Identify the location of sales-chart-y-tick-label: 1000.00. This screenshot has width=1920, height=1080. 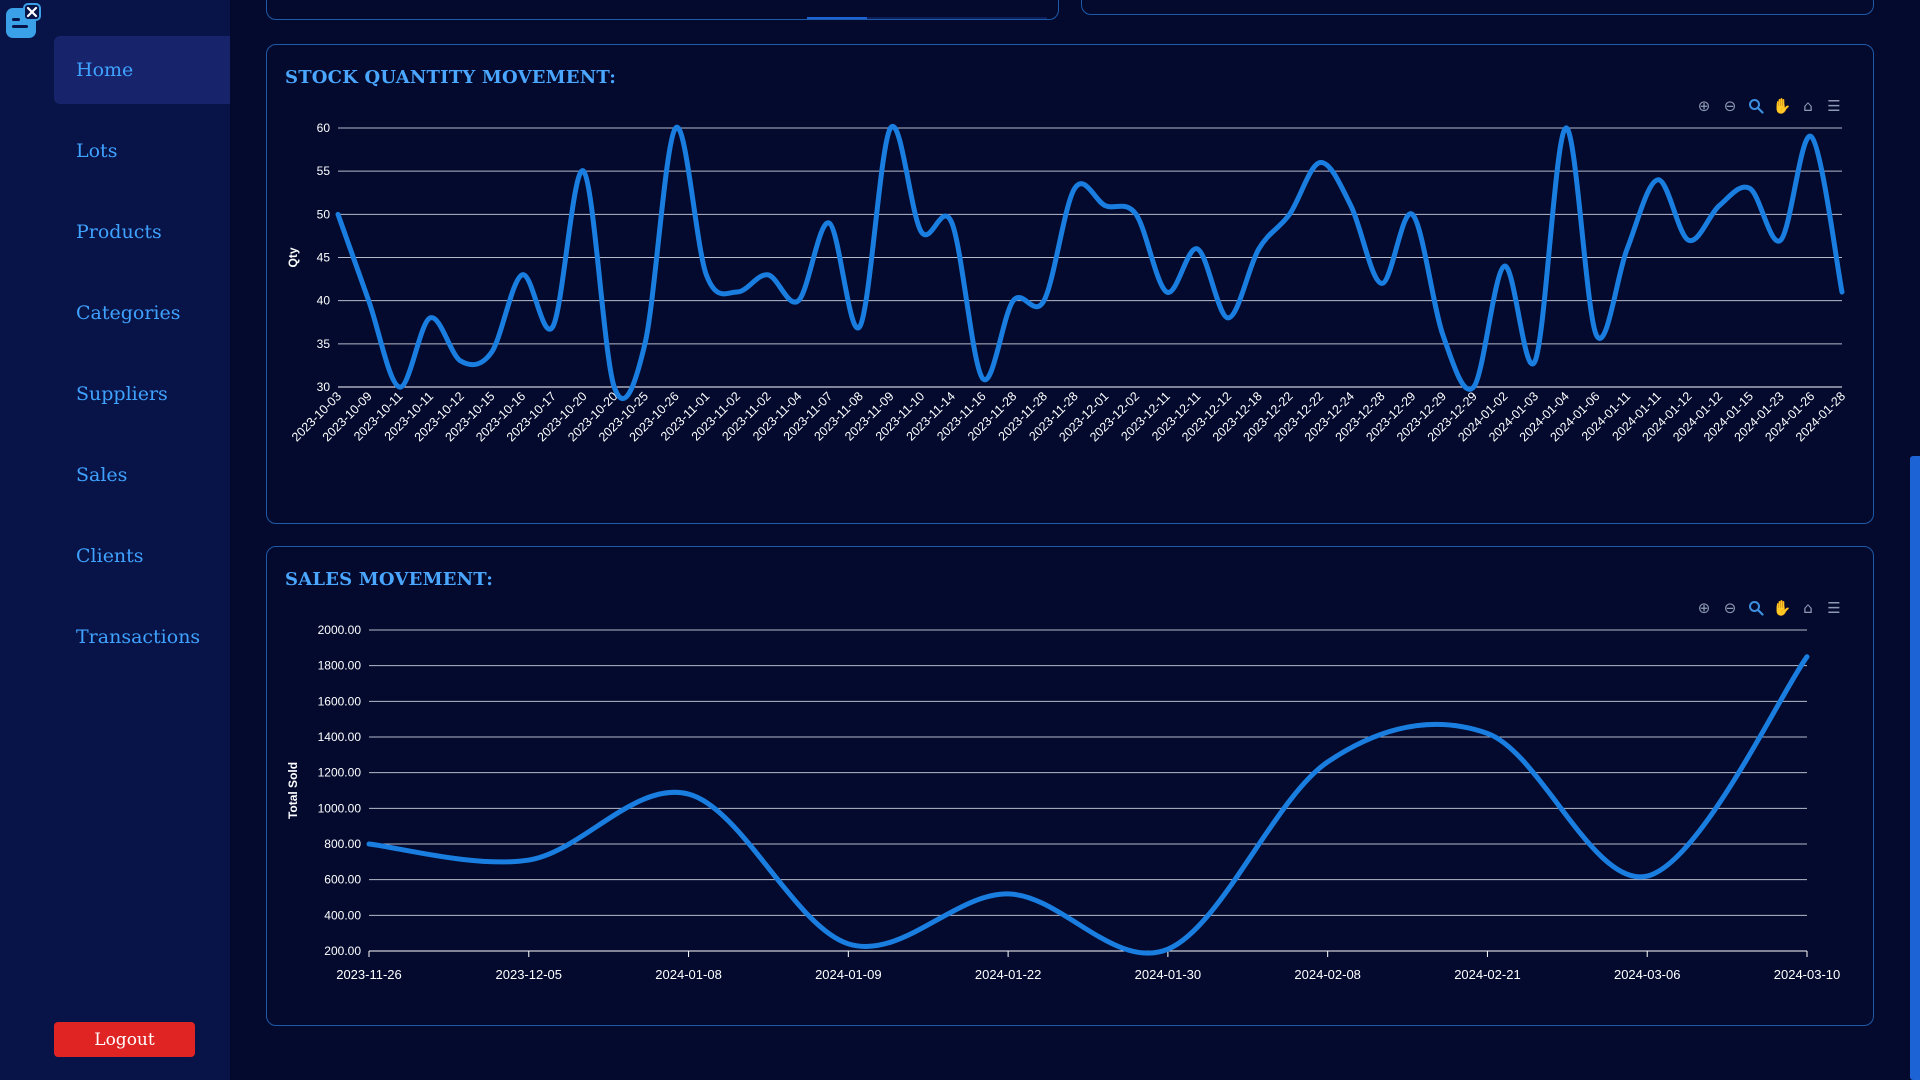
(340, 808).